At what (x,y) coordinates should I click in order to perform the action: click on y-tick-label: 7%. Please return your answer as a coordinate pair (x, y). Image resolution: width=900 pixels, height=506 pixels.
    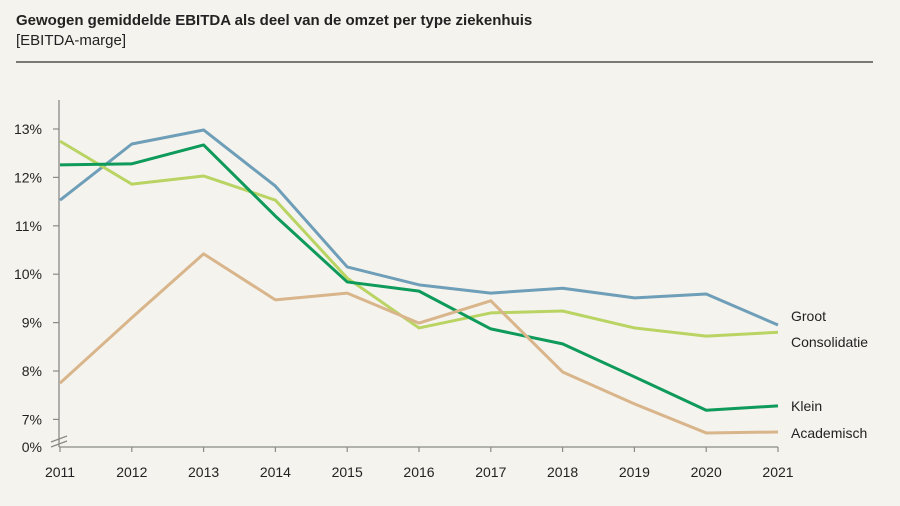
    Looking at the image, I should click on (32, 419).